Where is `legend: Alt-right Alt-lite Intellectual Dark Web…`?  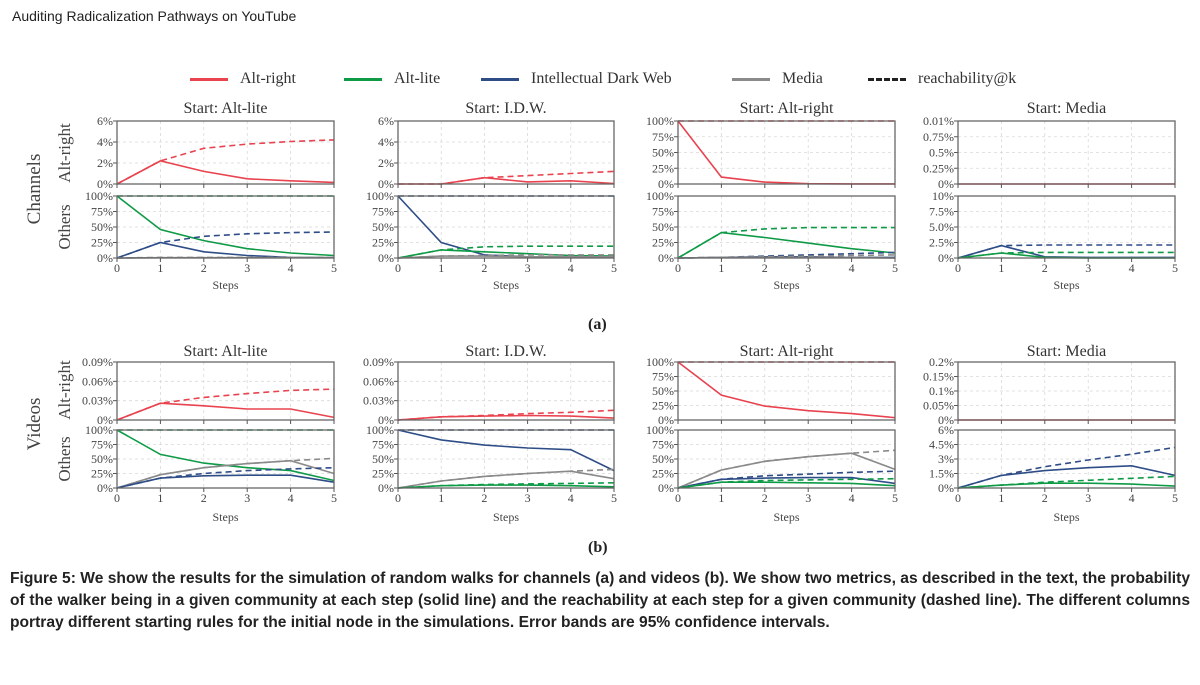
legend: Alt-right Alt-lite Intellectual Dark Web… is located at coordinates (600, 82).